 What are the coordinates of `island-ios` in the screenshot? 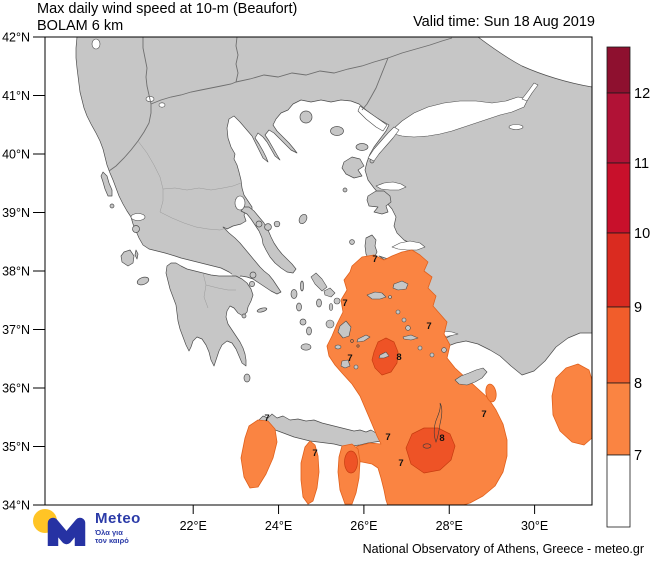 It's located at (338, 347).